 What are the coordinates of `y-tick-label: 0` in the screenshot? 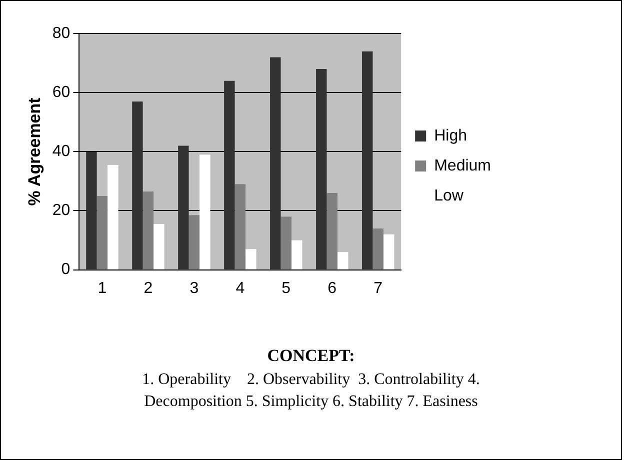 It's located at (65, 269).